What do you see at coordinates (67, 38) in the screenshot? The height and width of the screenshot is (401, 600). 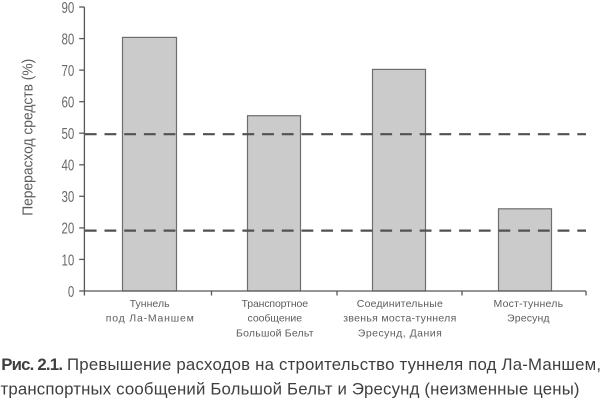 I see `svg-text: 80` at bounding box center [67, 38].